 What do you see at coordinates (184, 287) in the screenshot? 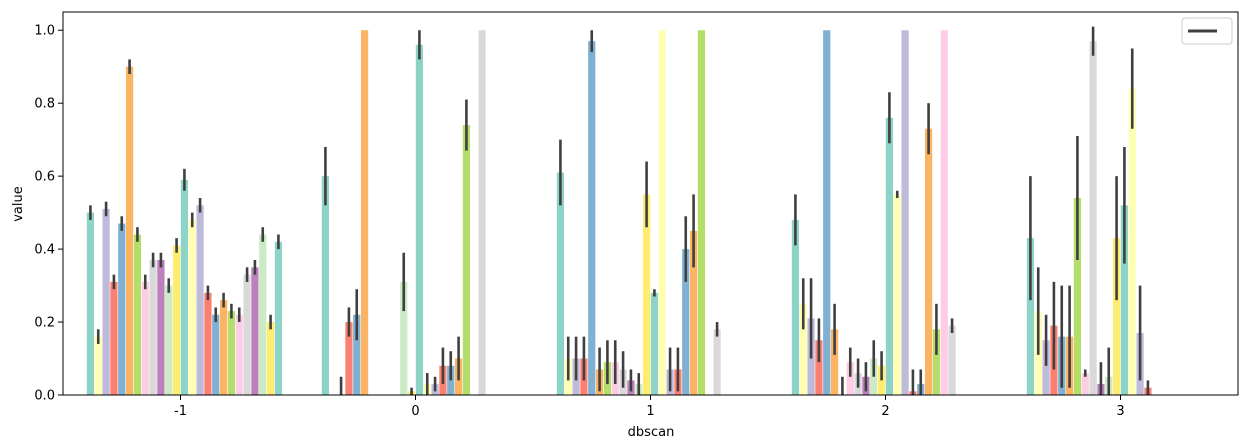
I see `bar--1-12` at bounding box center [184, 287].